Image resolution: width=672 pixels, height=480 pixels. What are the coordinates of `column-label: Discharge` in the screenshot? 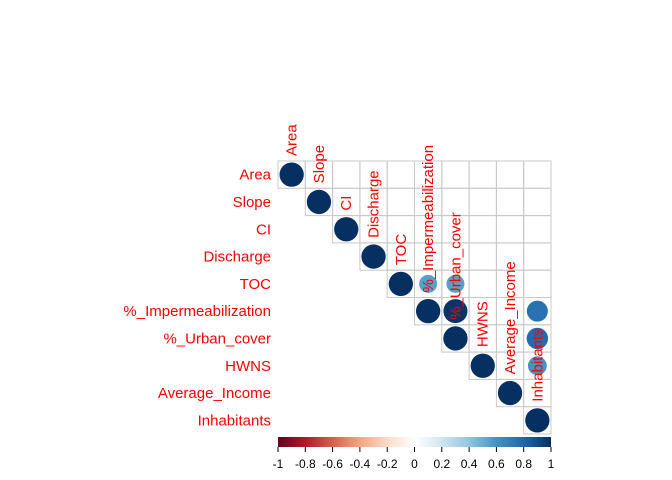 It's located at (374, 204).